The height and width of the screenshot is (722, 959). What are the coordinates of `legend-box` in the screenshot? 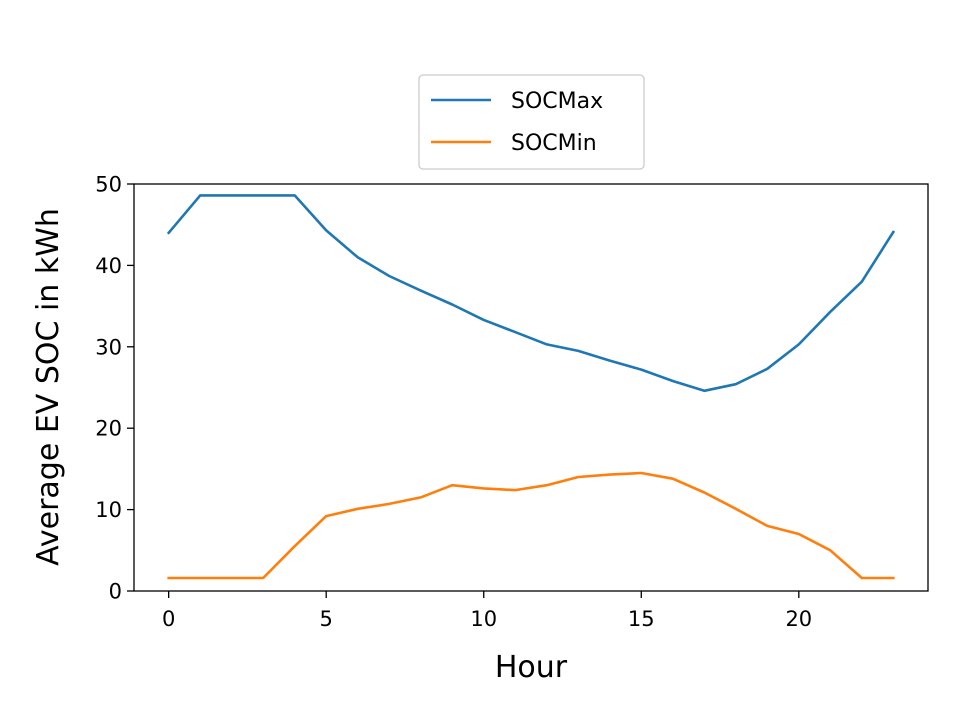 It's located at (531, 122).